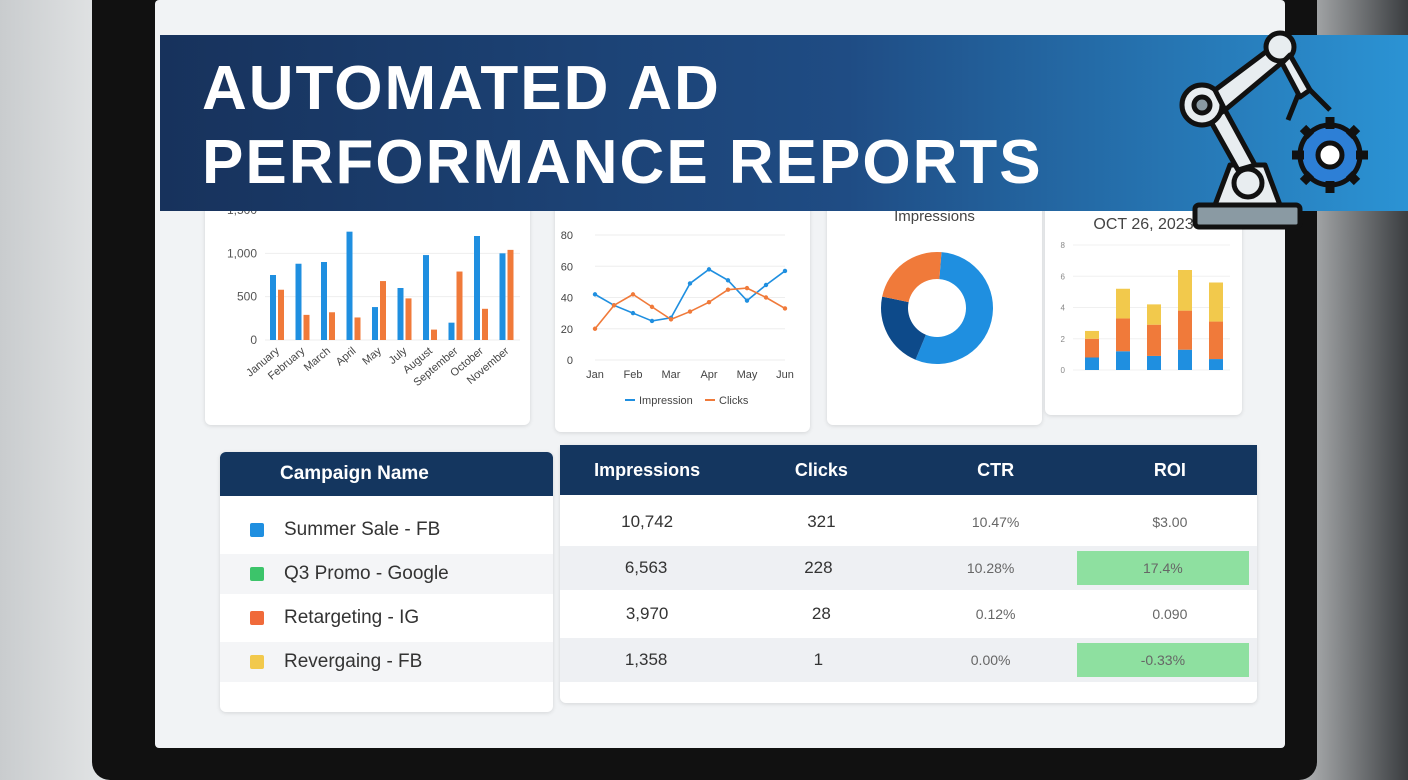  What do you see at coordinates (996, 469) in the screenshot?
I see `header-ctr: CTR` at bounding box center [996, 469].